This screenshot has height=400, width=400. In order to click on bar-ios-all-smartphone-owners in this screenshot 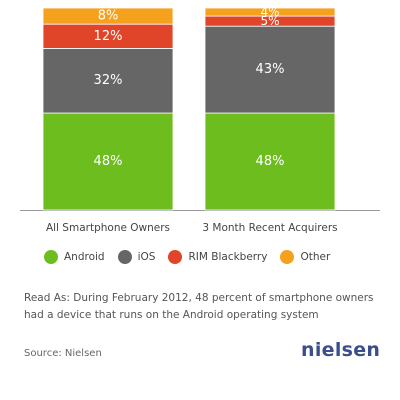, I will do `click(108, 81)`.